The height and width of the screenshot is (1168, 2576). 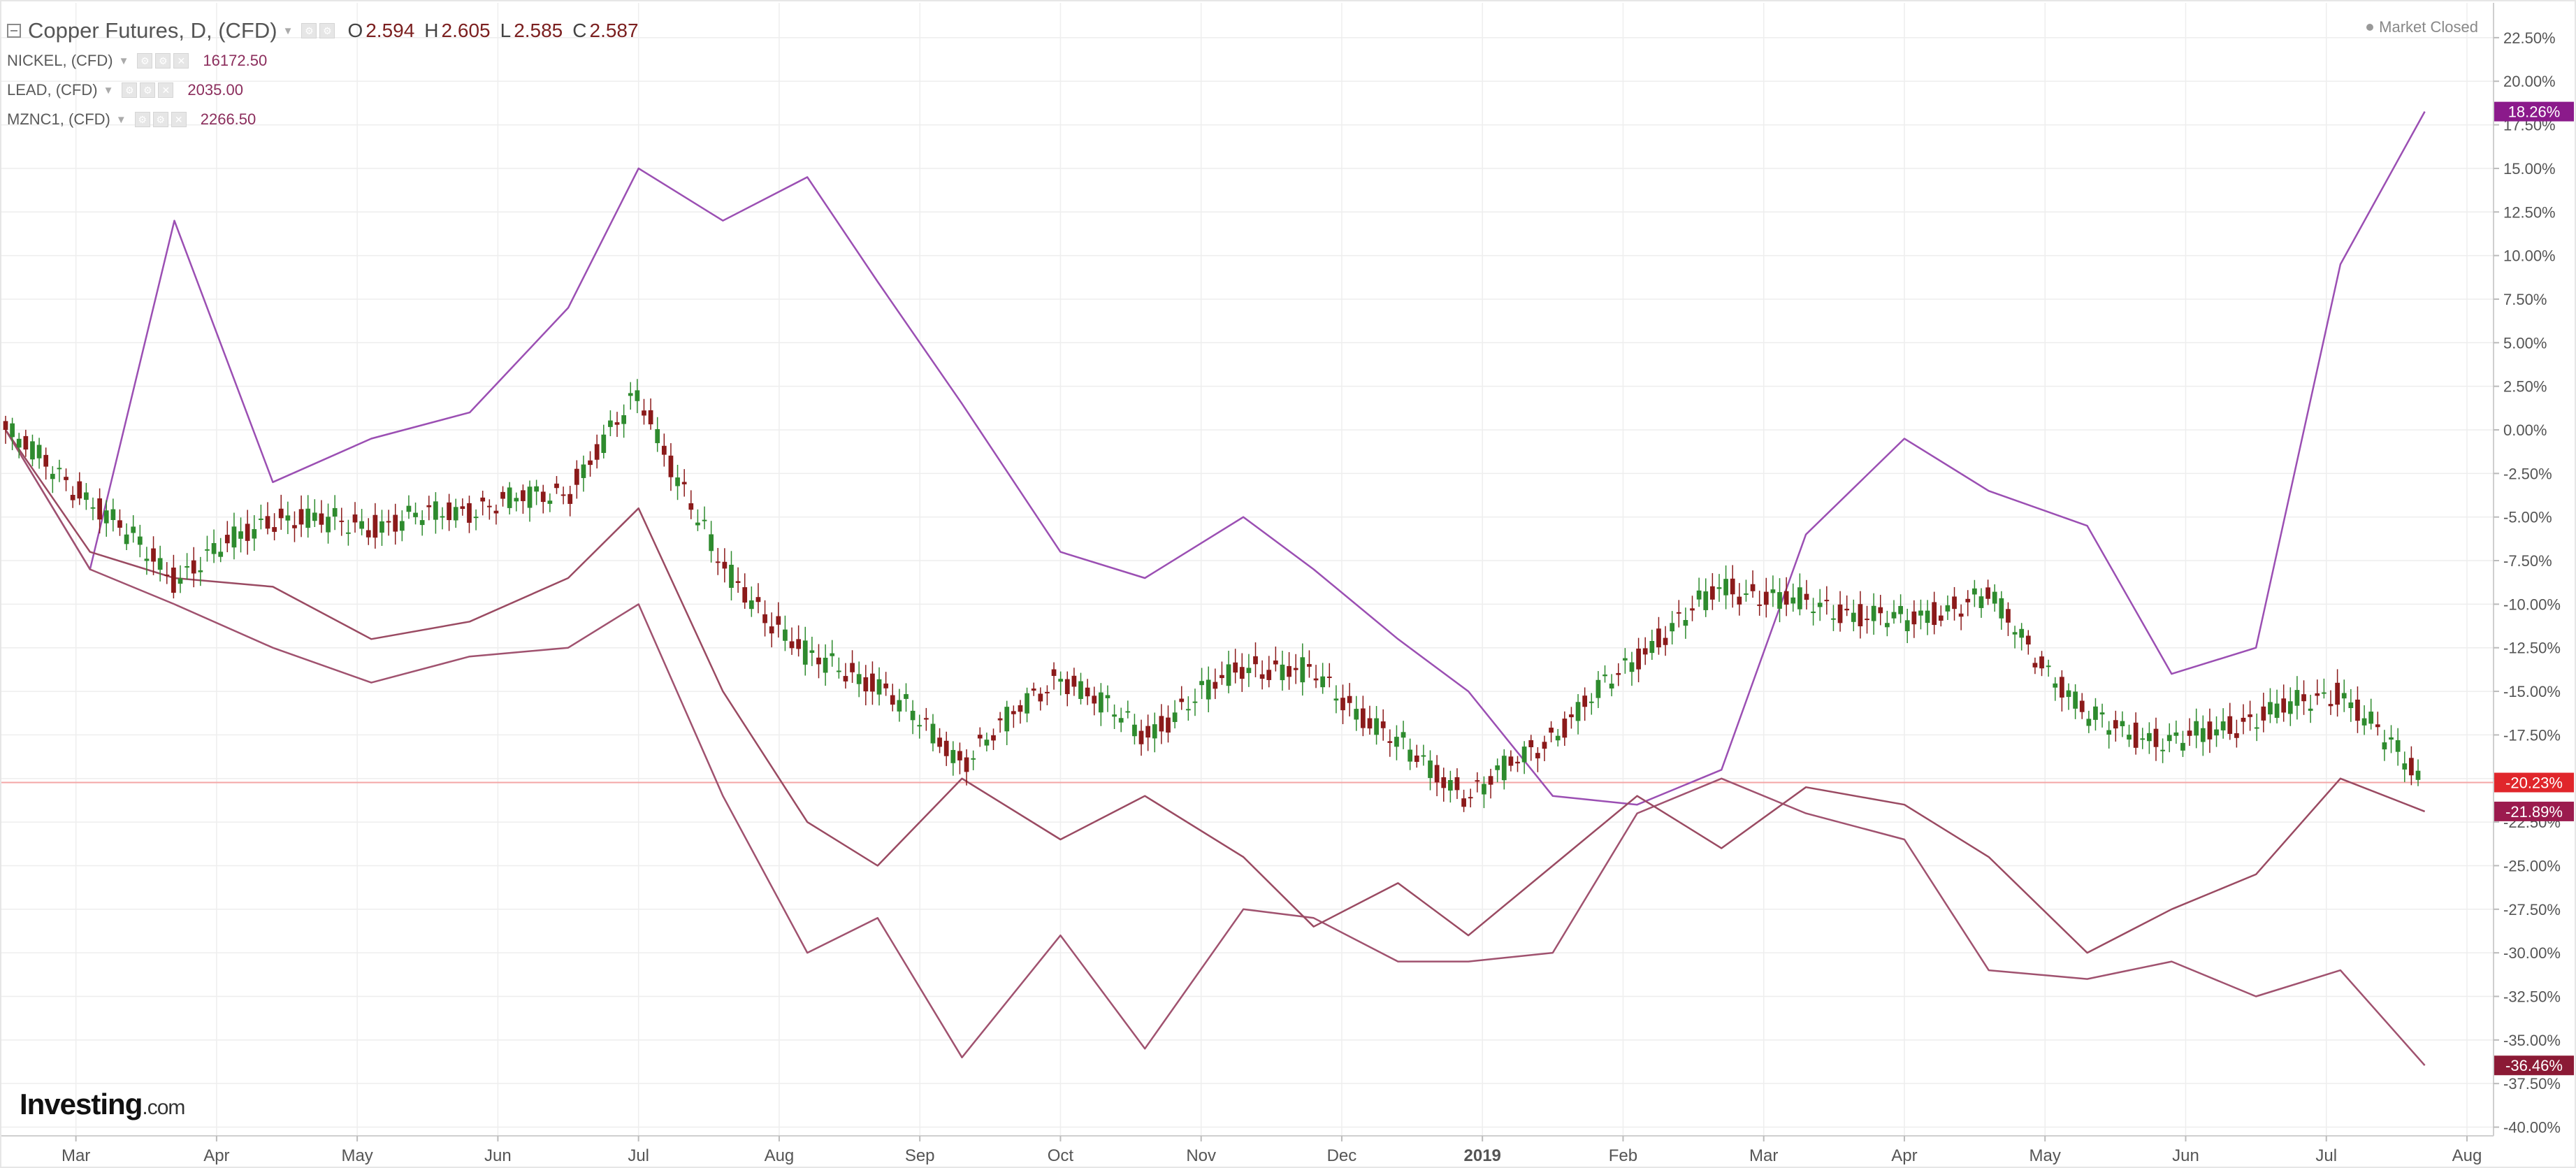 I want to click on compare-series-value: 16172.50, so click(x=235, y=61).